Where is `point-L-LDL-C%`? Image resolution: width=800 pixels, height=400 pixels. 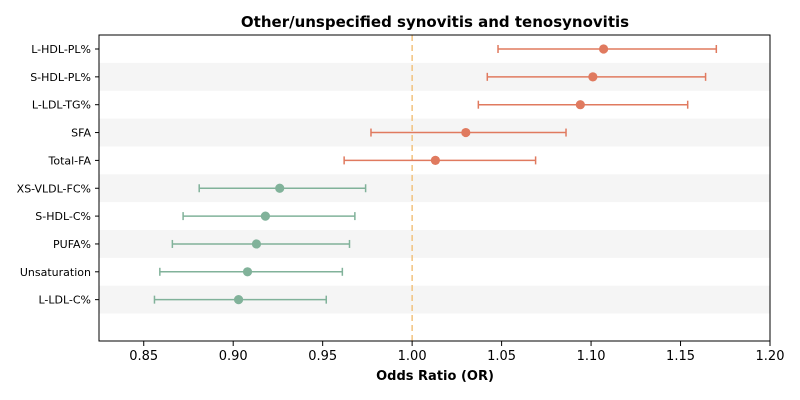 point-L-LDL-C% is located at coordinates (238, 300).